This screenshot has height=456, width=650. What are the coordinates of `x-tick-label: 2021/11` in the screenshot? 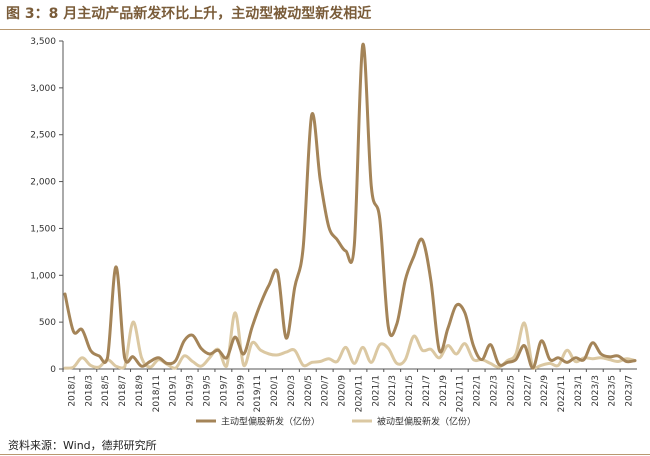 It's located at (461, 393).